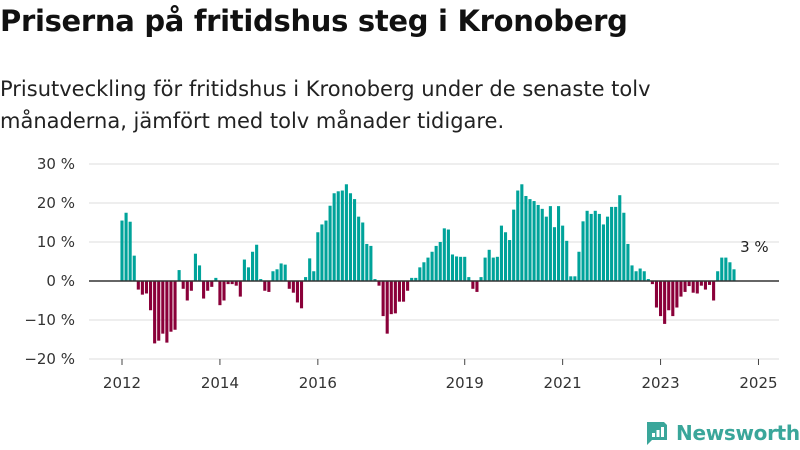 The image size is (800, 450). What do you see at coordinates (722, 433) in the screenshot?
I see `newsworthy-logo: Newsworthy` at bounding box center [722, 433].